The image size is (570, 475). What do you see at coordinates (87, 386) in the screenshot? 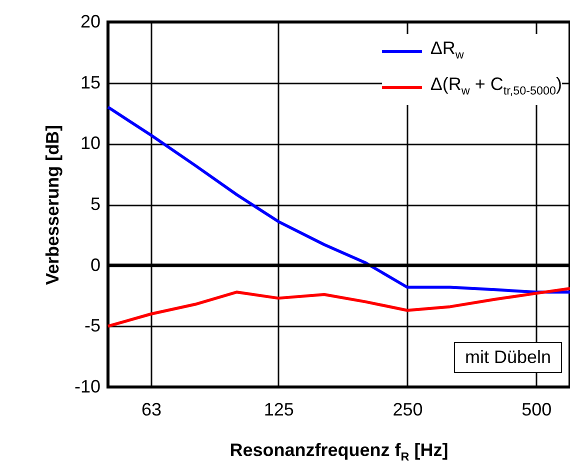
I see `y-tick-label: -10` at bounding box center [87, 386].